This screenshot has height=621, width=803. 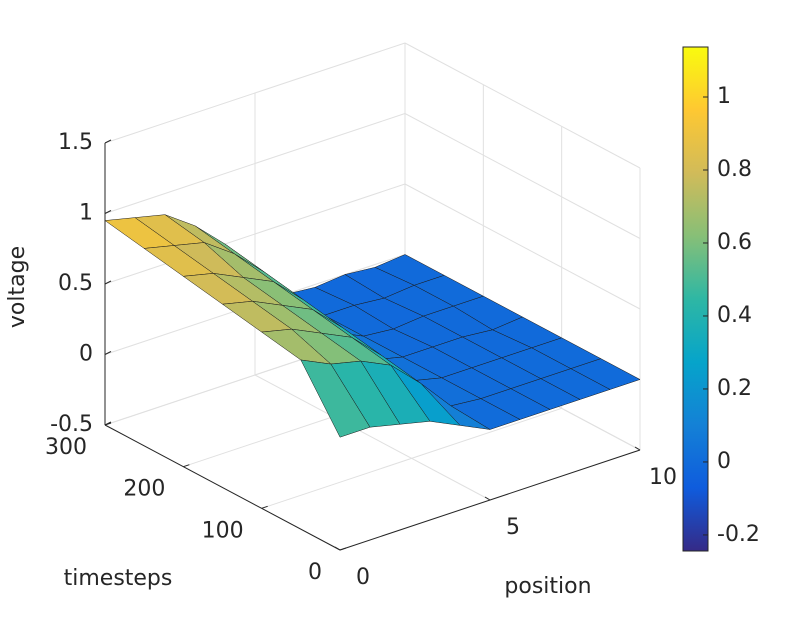 I want to click on z-tick-label: 1.5, so click(x=75, y=142).